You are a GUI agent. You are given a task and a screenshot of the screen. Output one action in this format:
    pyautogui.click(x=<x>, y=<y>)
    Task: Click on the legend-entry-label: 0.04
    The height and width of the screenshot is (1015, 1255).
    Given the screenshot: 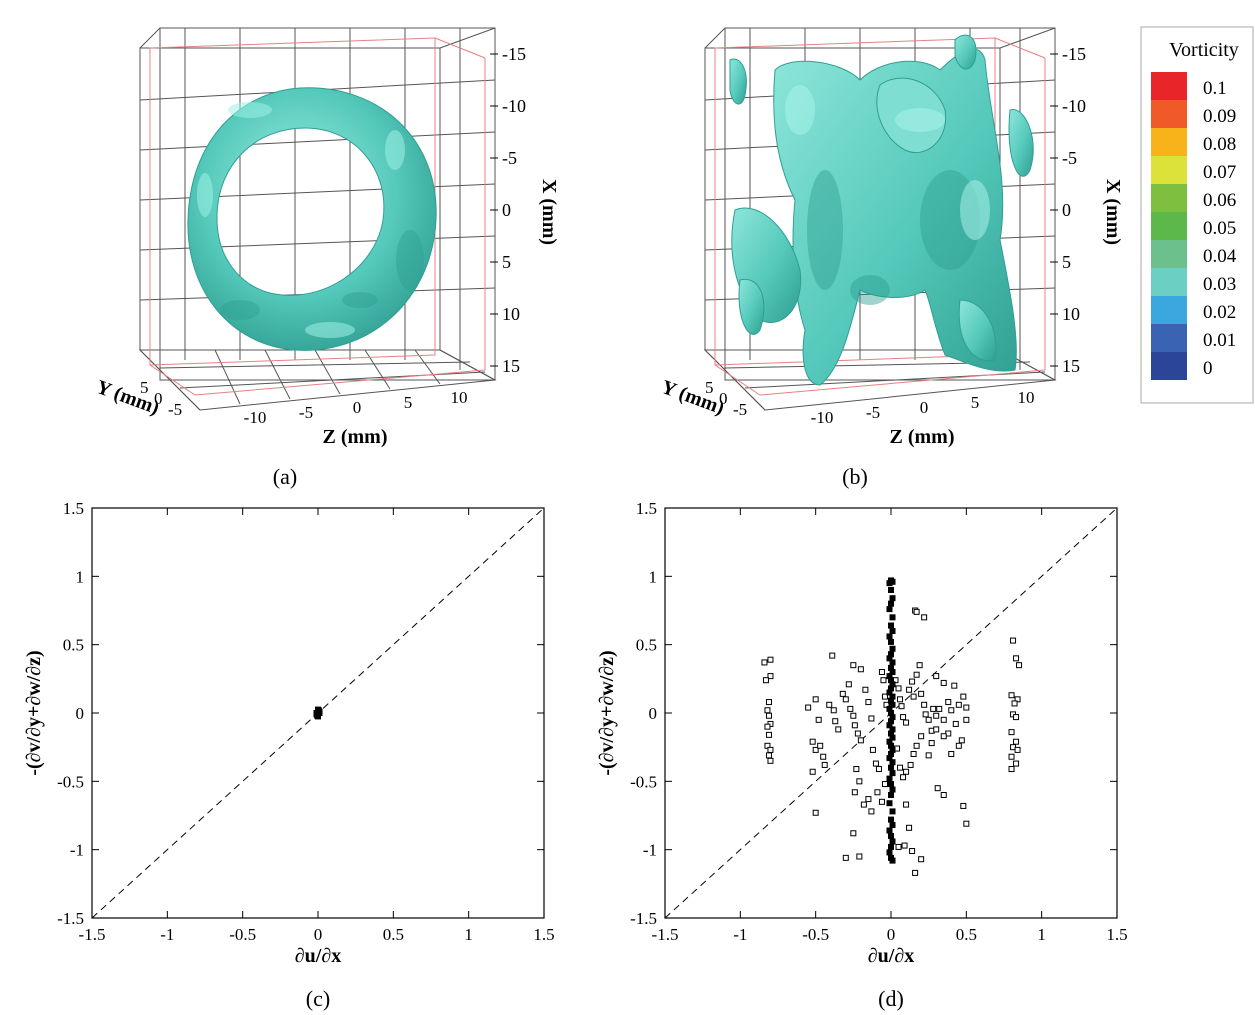 What is the action you would take?
    pyautogui.click(x=1220, y=256)
    